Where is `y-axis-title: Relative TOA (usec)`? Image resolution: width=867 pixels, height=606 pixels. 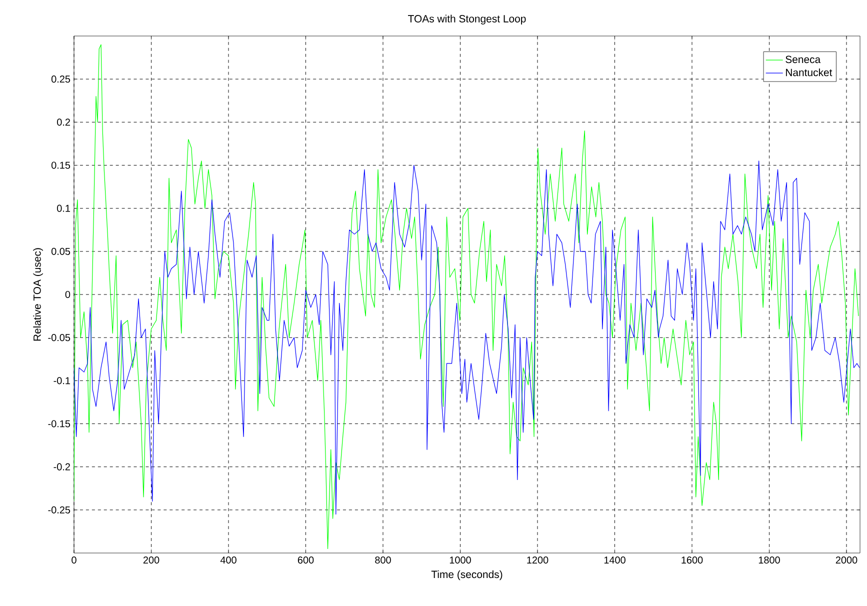
y-axis-title: Relative TOA (usec) is located at coordinates (38, 294).